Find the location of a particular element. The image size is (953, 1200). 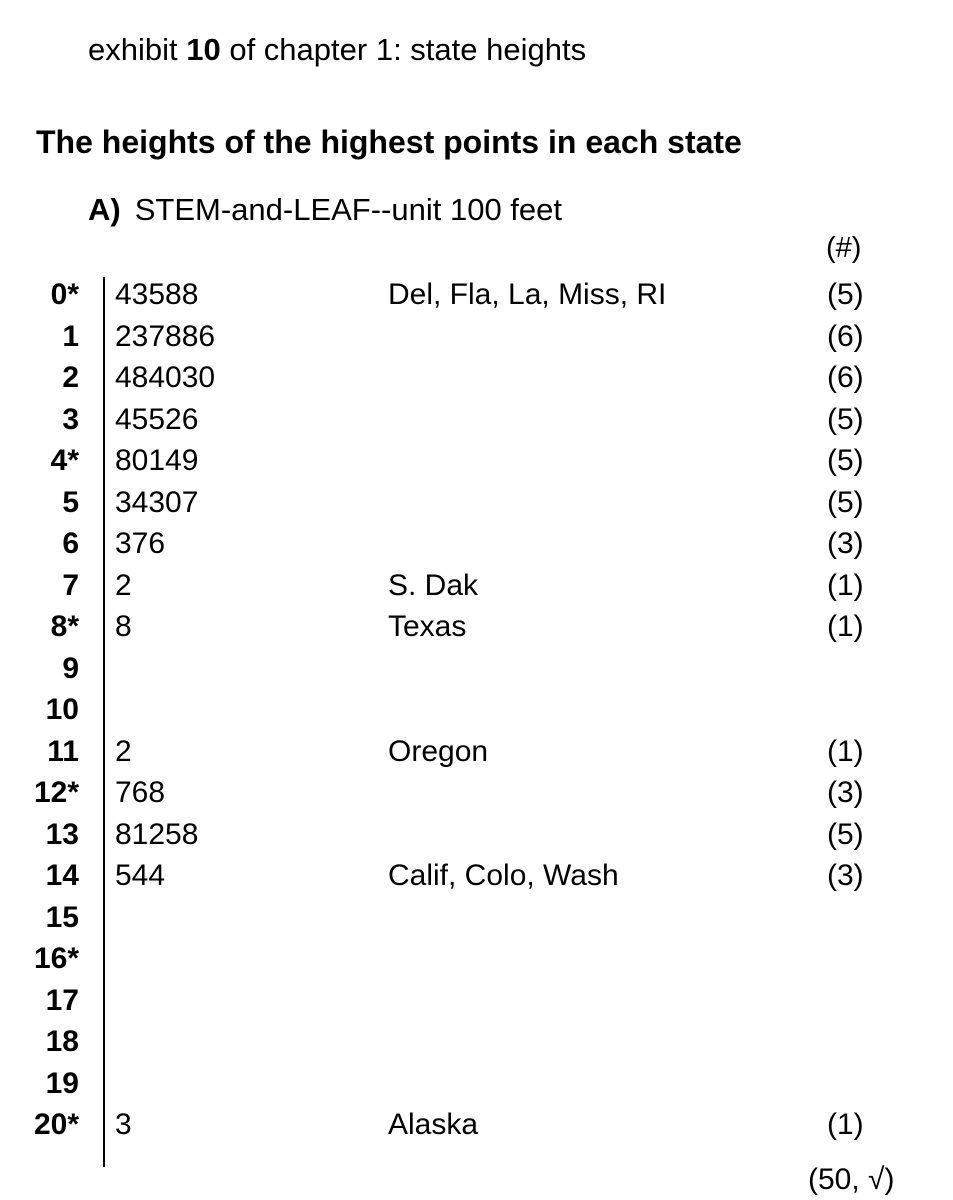

table-row: 0* 43588 Del, Fla, La, Miss, RI (5) is located at coordinates (476, 295).